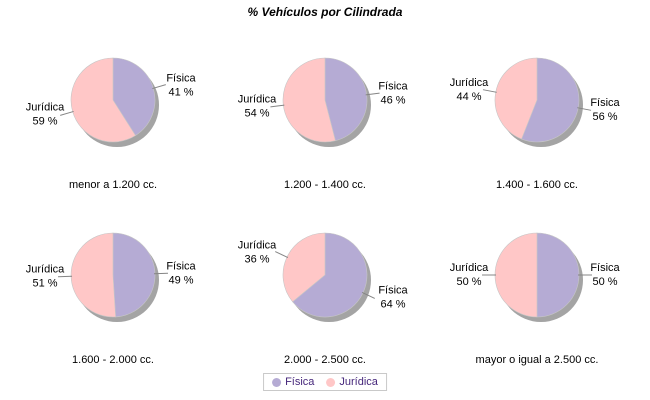 The image size is (650, 400). I want to click on chart-title: % Vehículos por Cilindrada, so click(325, 12).